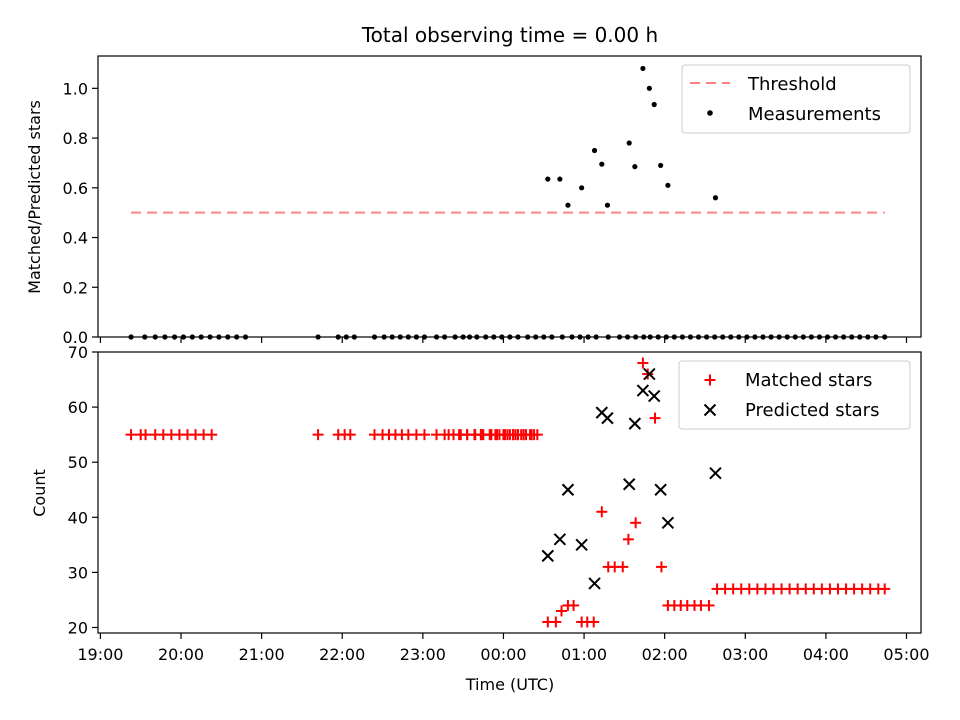 This screenshot has width=960, height=720. I want to click on predicted-stars-markers, so click(631, 478).